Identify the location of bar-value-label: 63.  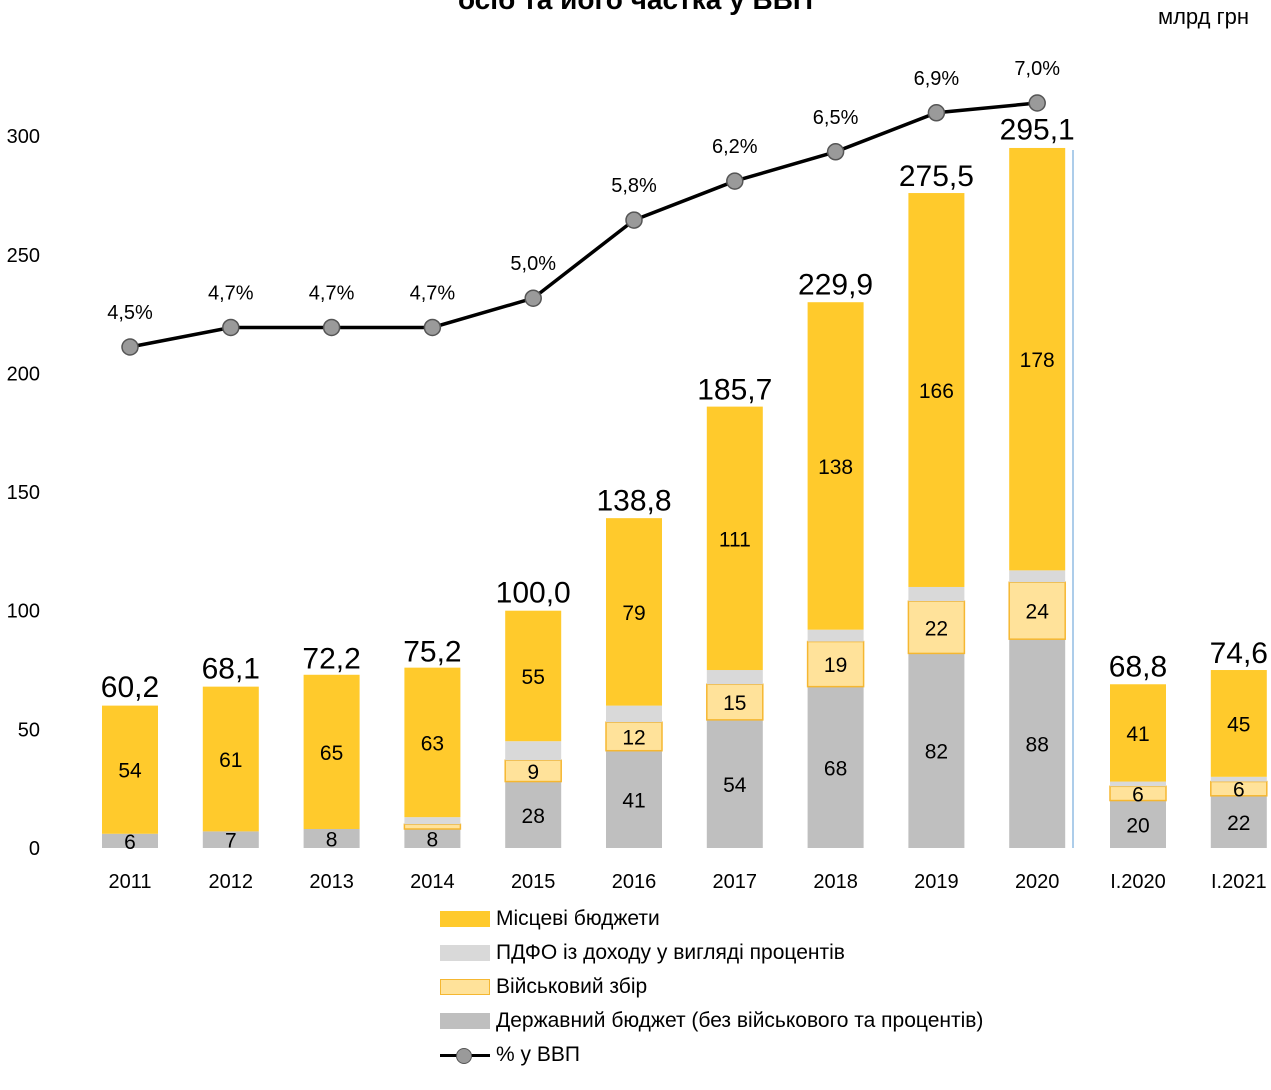
(432, 743).